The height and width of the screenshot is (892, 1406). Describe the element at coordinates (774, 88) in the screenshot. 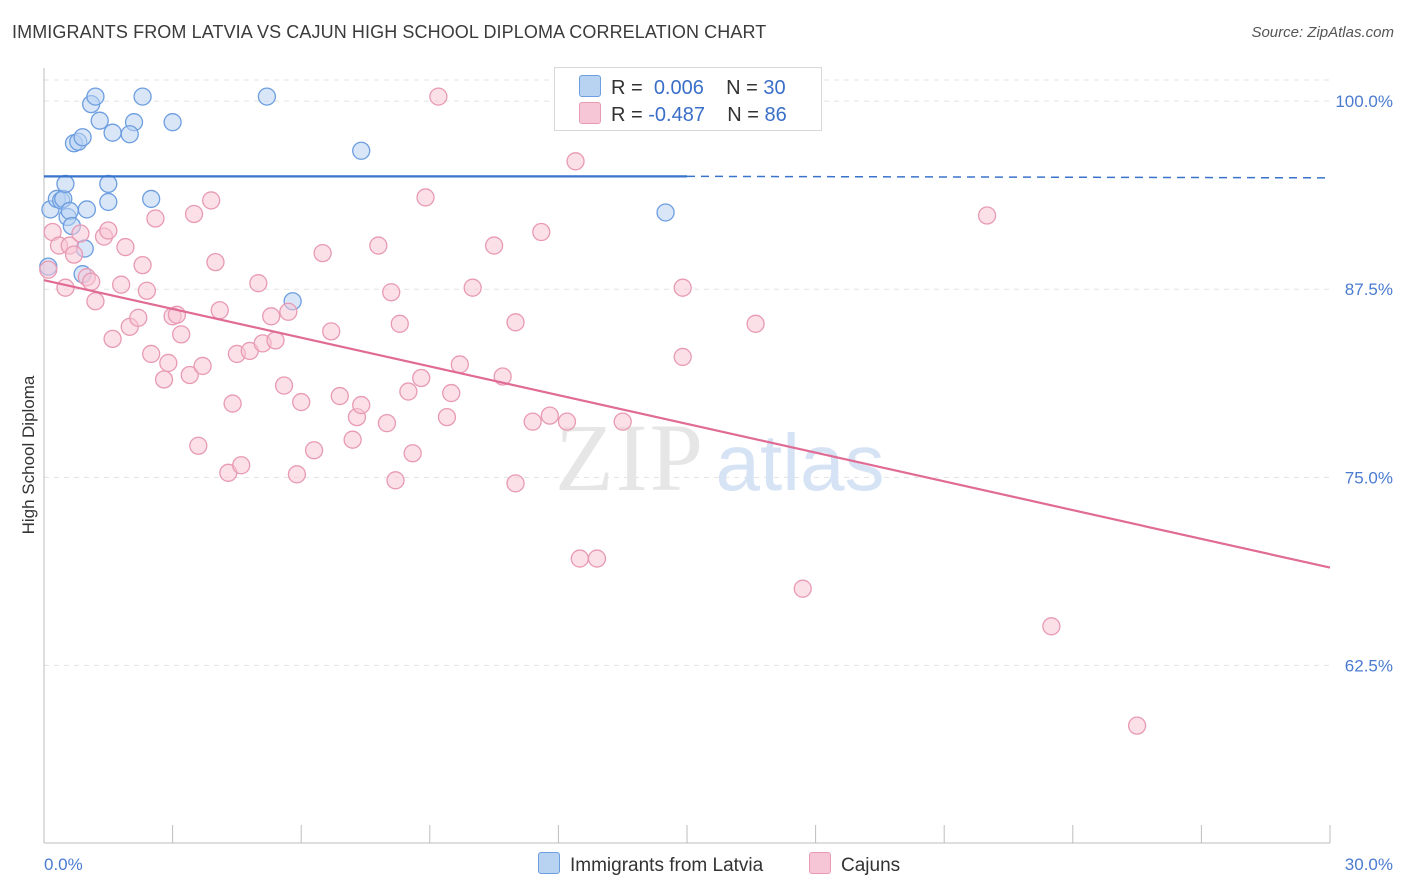

I see `legend-n-value-latvia: 30` at that location.